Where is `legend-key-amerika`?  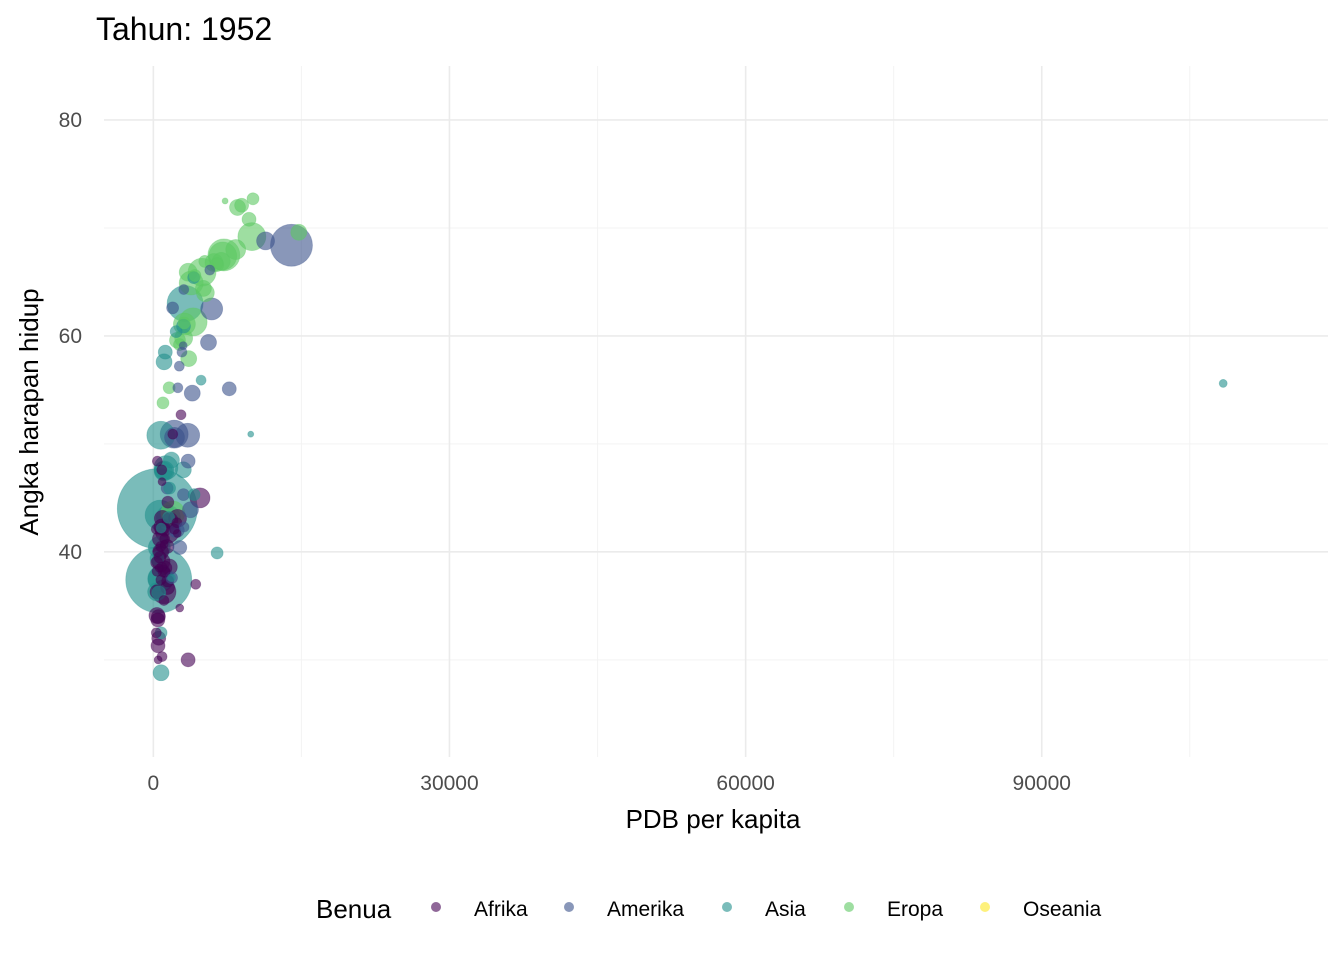
legend-key-amerika is located at coordinates (569, 907).